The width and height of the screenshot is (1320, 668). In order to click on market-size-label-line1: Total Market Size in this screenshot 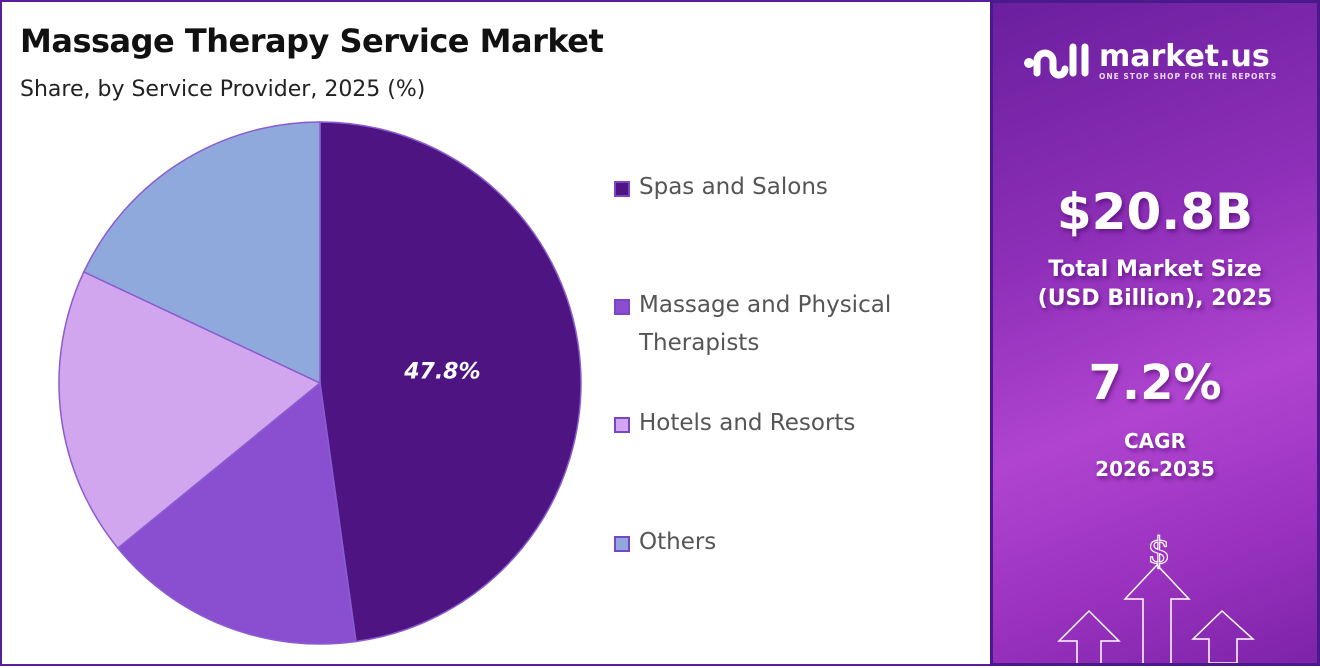, I will do `click(1155, 269)`.